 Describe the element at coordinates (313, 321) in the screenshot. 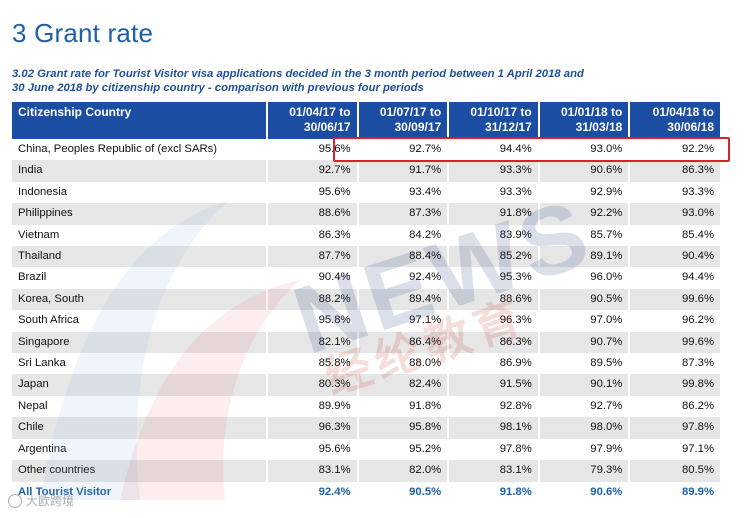

I see `grant-rate-cell: 95.8%` at that location.